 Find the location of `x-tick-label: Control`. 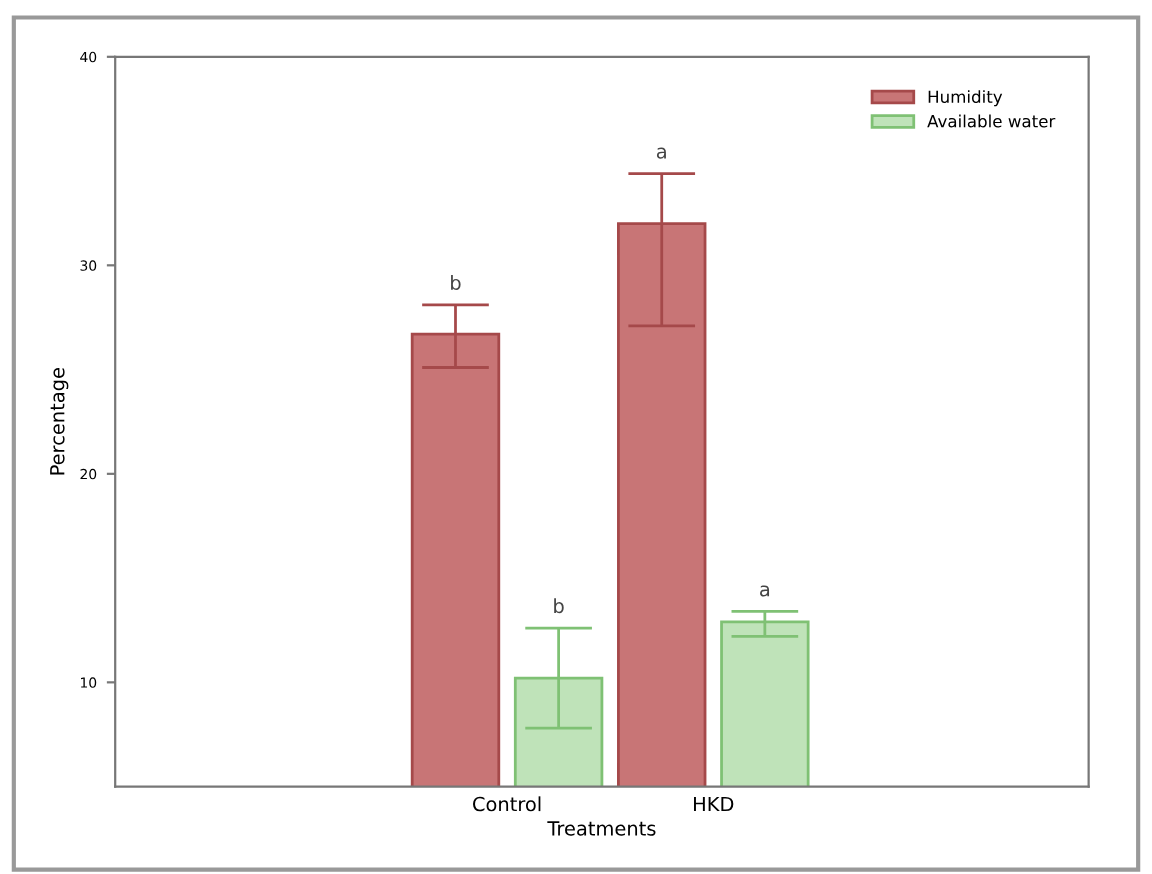

x-tick-label: Control is located at coordinates (507, 804).